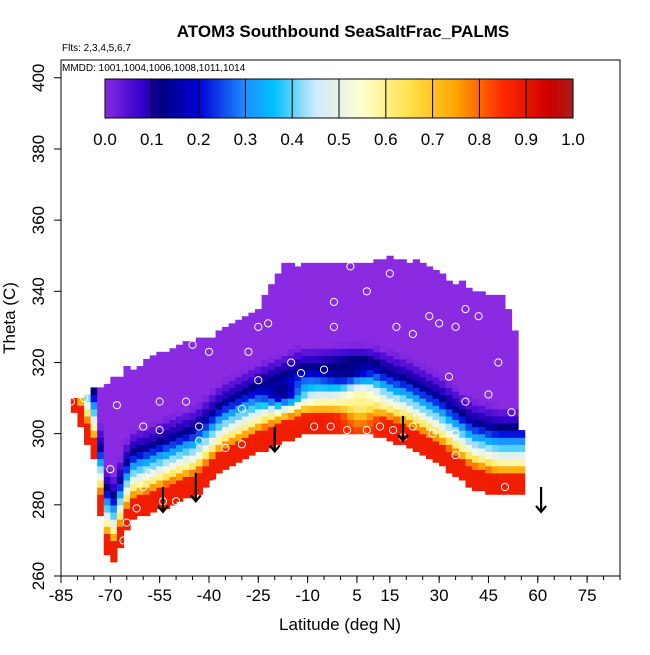  What do you see at coordinates (478, 316) in the screenshot?
I see `sample-point` at bounding box center [478, 316].